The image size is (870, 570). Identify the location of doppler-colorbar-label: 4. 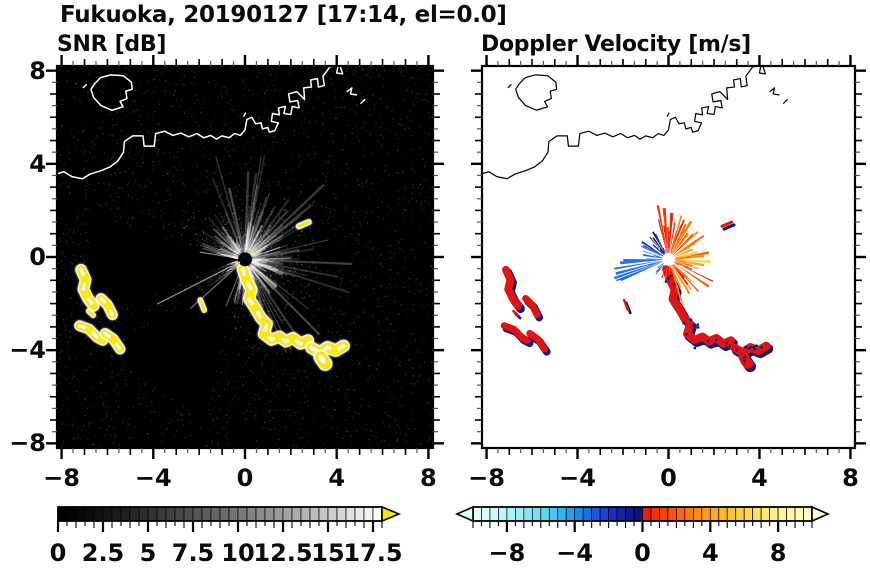
(710, 553).